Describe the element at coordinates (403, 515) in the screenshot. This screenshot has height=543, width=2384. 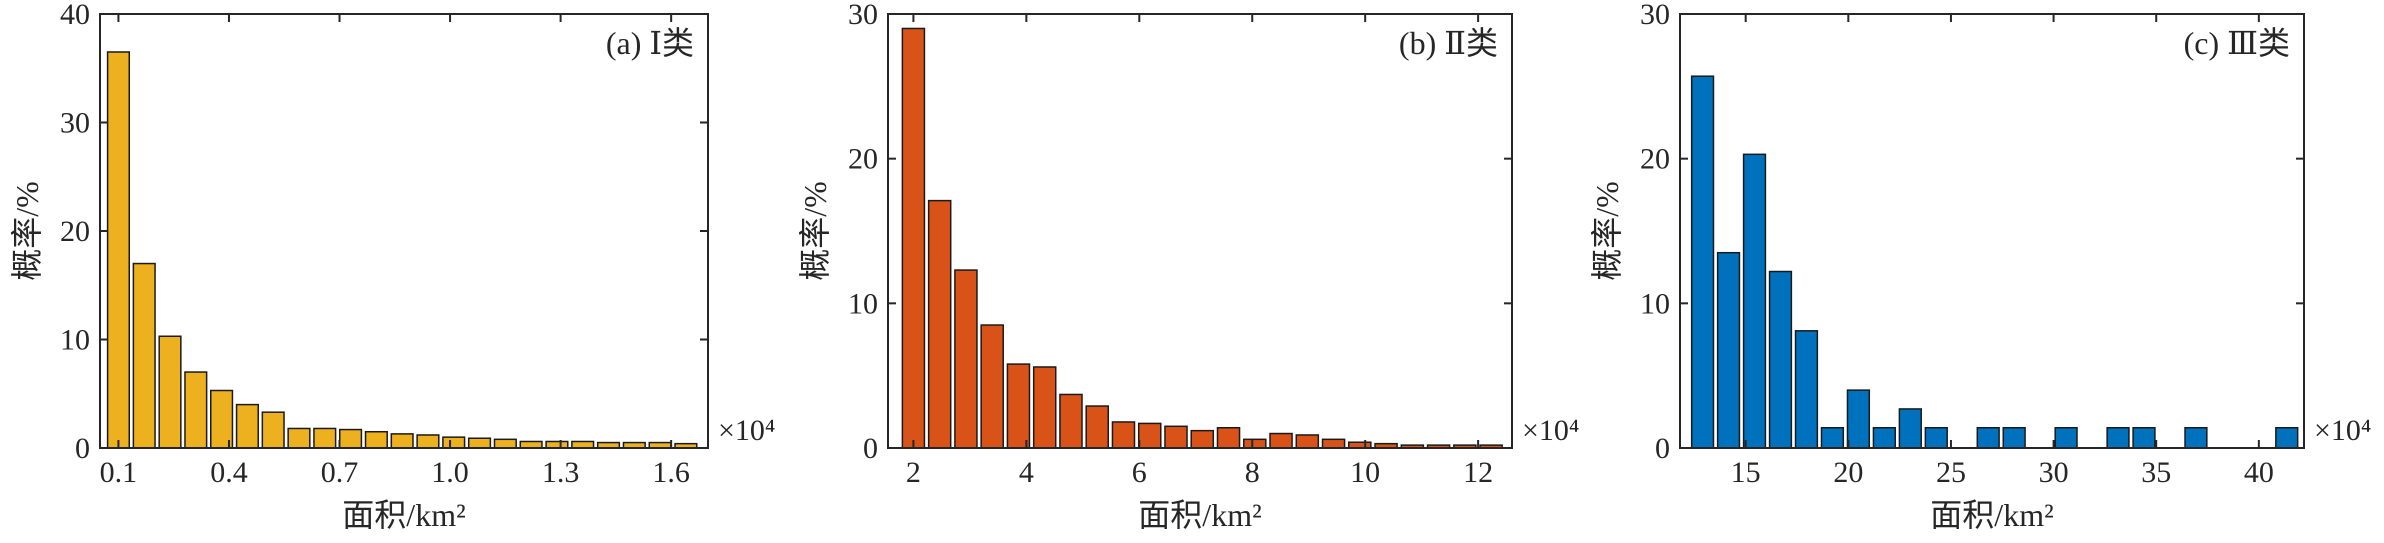
I see `panel-a-x-axis-label: 面积/km²` at that location.